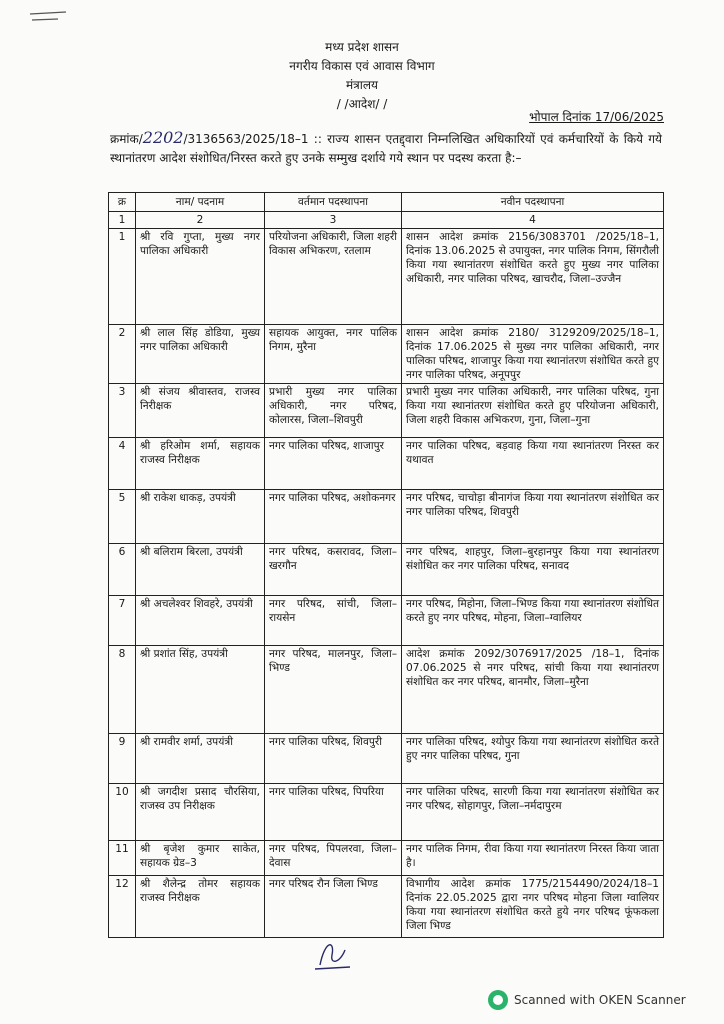 This screenshot has width=724, height=1024. I want to click on scanner-text: Scanned with OKEN Scanner, so click(600, 1000).